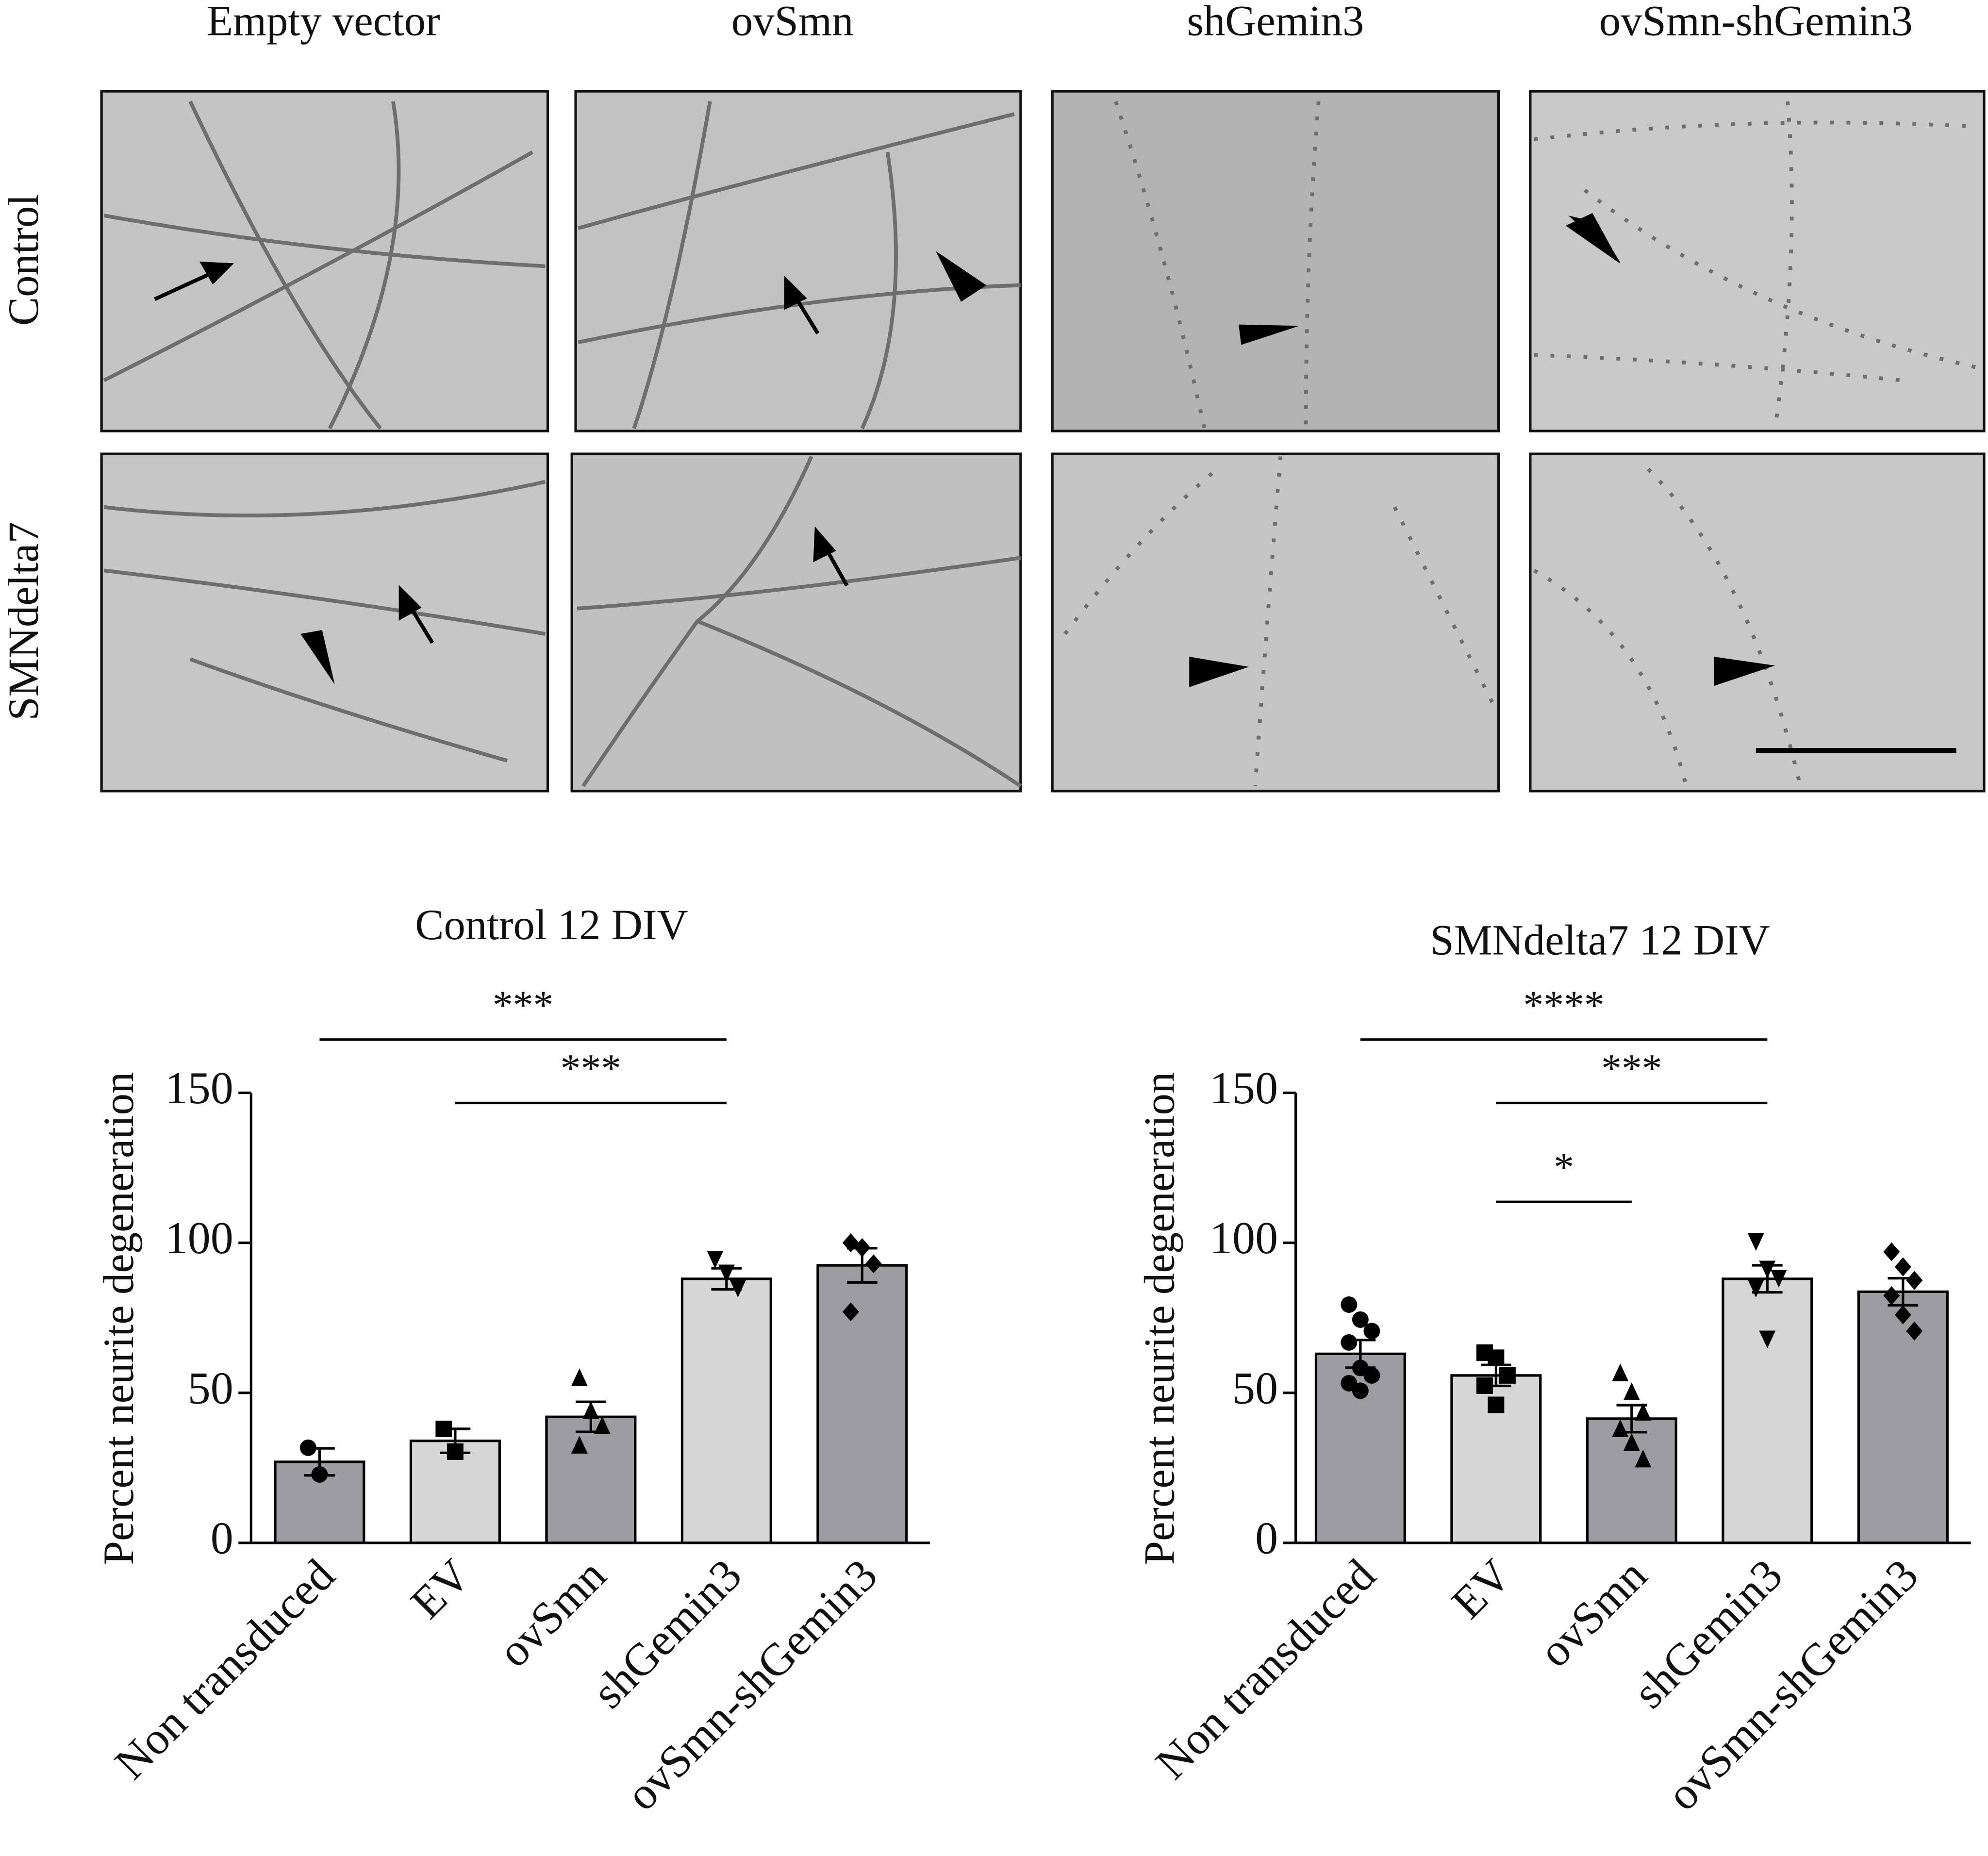 This screenshot has height=1856, width=1988. What do you see at coordinates (1600, 940) in the screenshot?
I see `chart-title: SMNdelta7 12 DIV` at bounding box center [1600, 940].